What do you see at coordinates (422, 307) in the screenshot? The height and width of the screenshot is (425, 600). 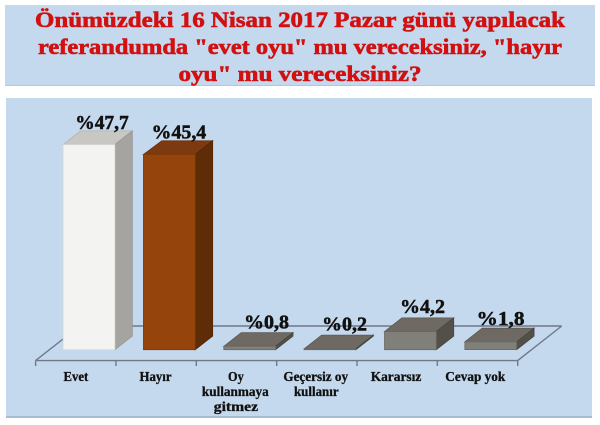 I see `svg-text: %4,2` at bounding box center [422, 307].